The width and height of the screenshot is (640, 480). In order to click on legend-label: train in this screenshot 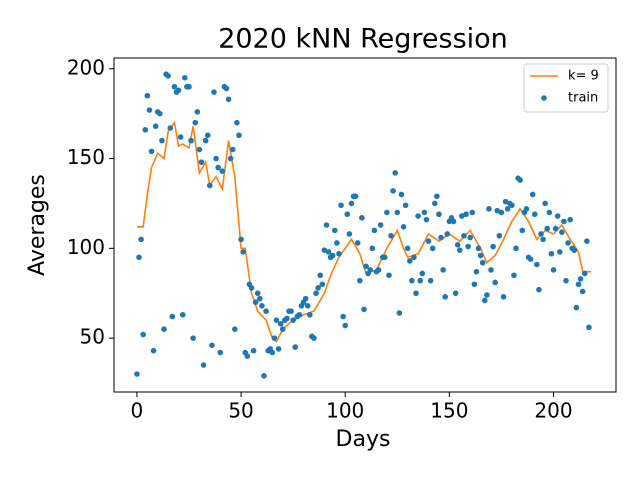, I will do `click(583, 98)`.